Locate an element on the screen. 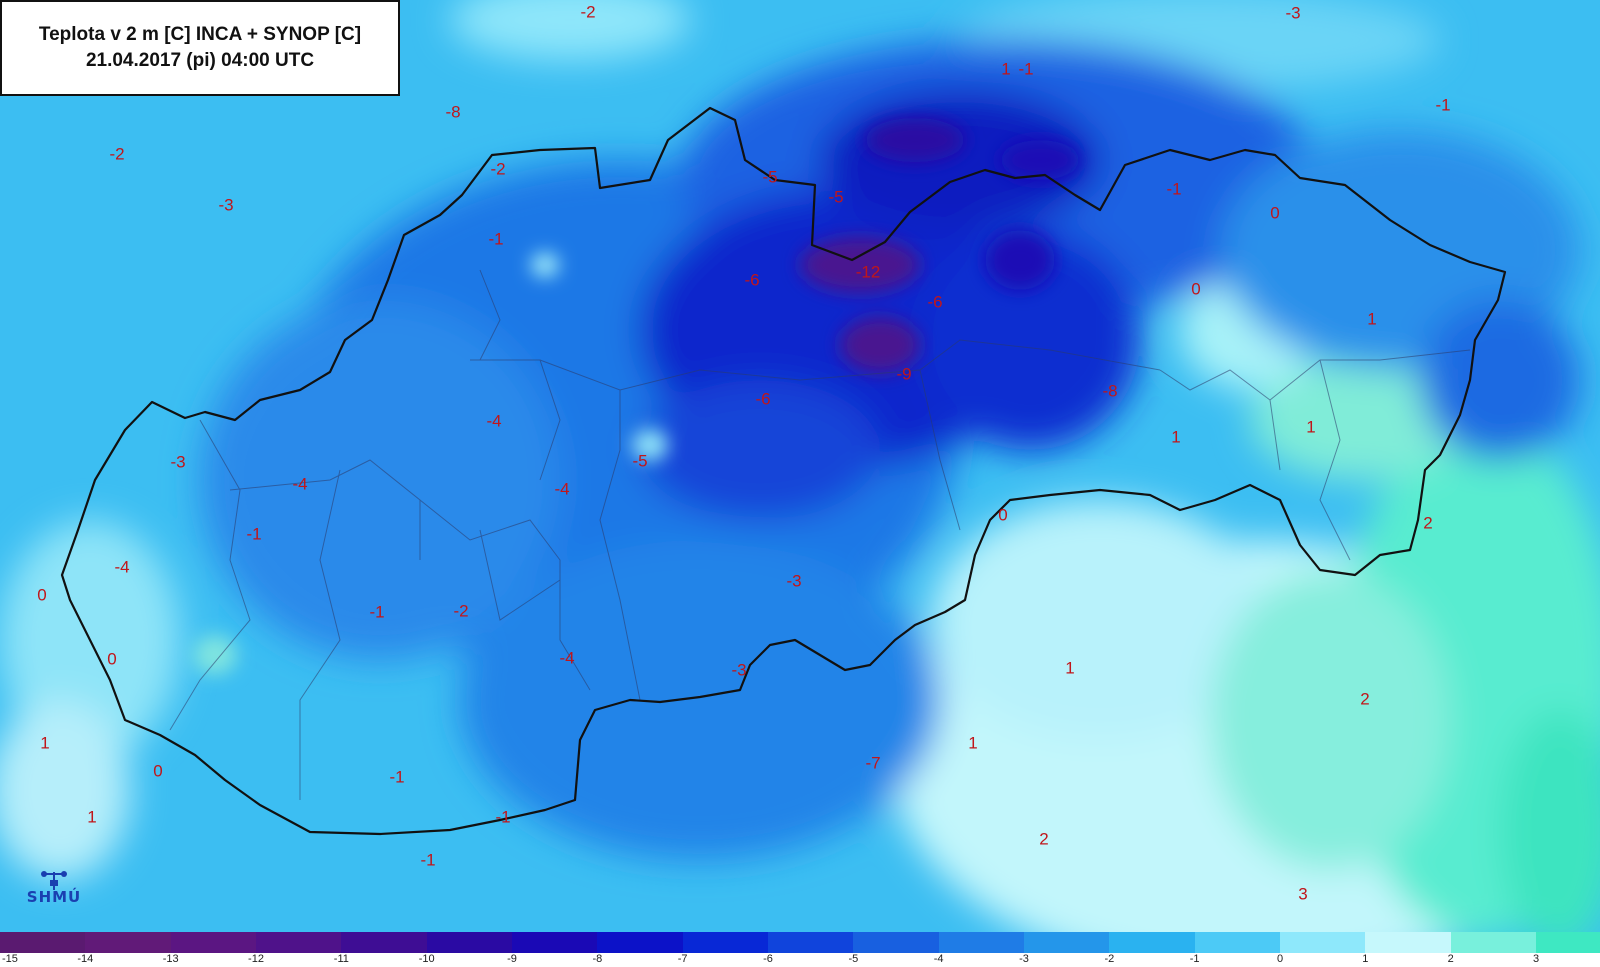 This screenshot has width=1600, height=967. legend-tick-label: -4 is located at coordinates (938, 959).